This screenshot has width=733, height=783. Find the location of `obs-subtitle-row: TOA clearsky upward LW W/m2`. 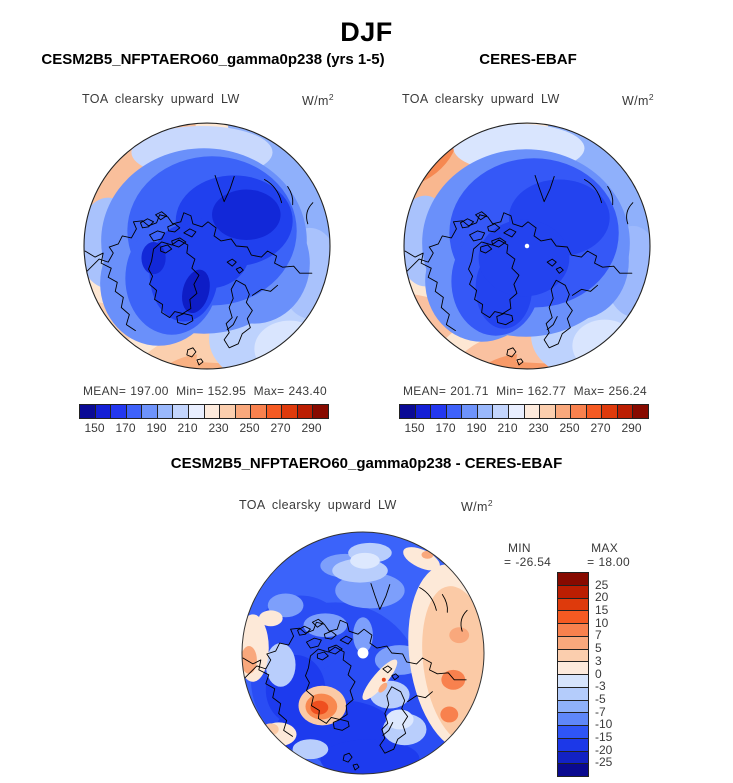

obs-subtitle-row: TOA clearsky upward LW W/m2 is located at coordinates (528, 100).